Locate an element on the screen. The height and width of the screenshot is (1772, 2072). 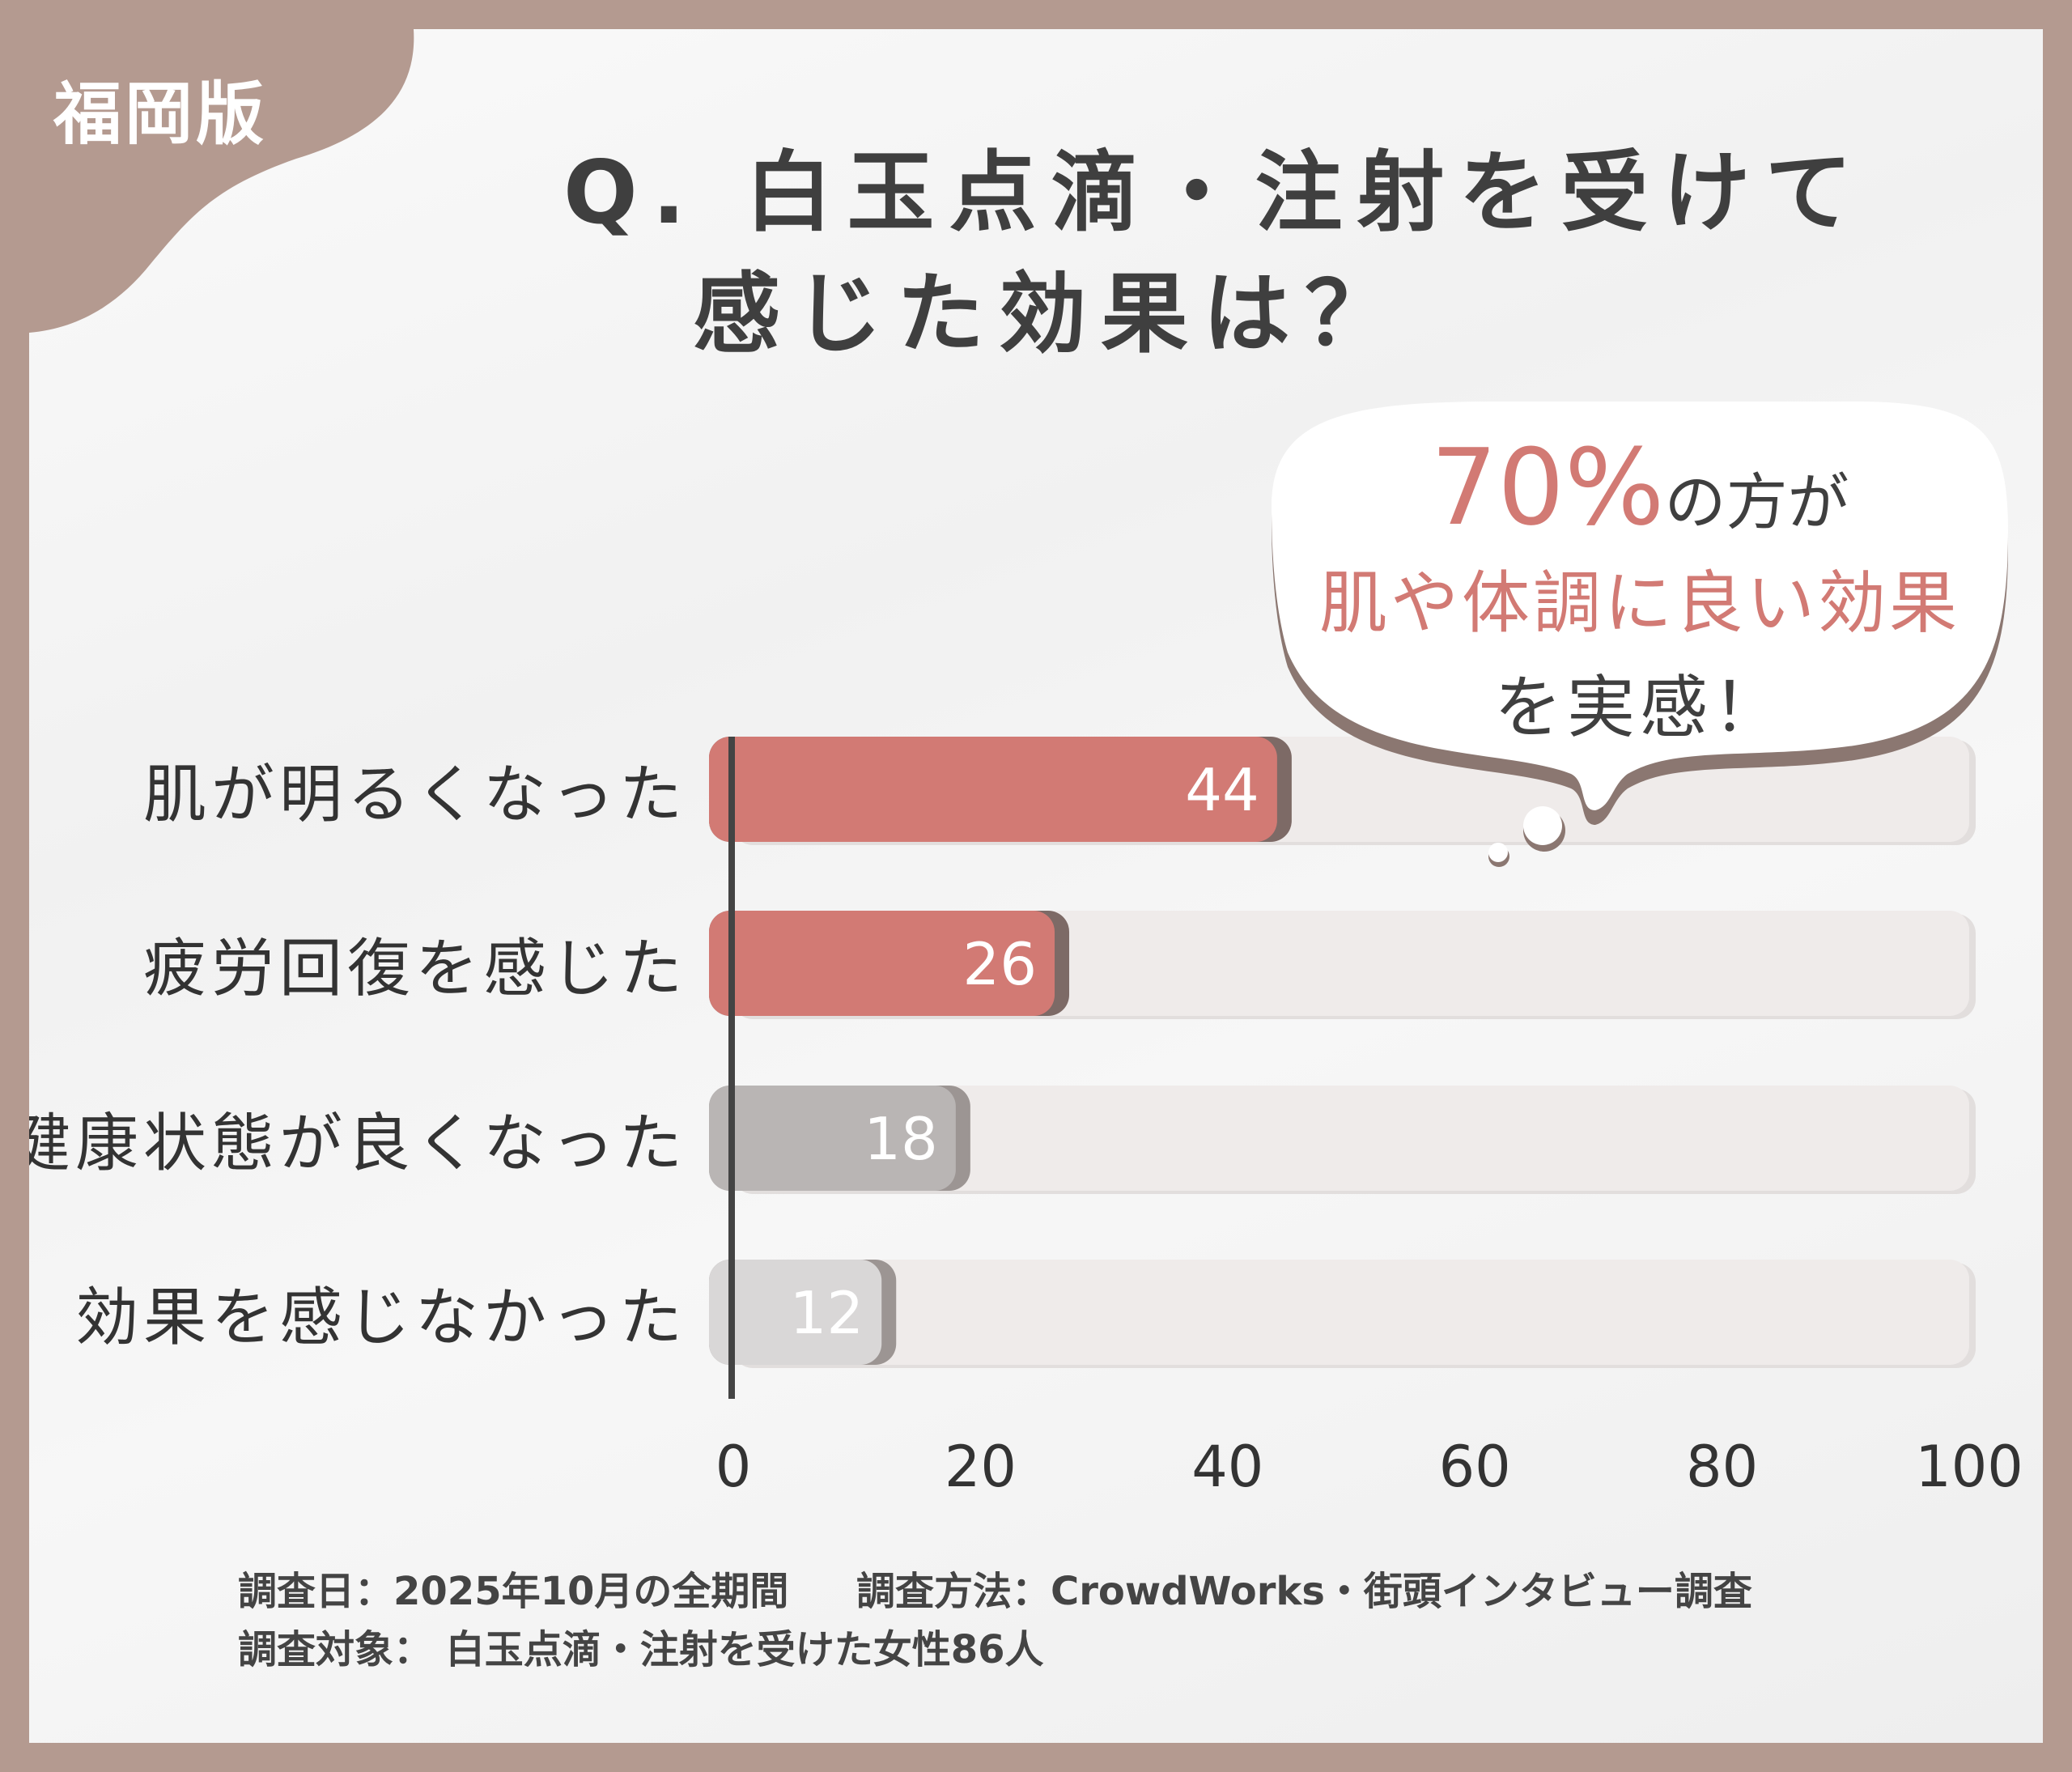
bubble-dots is located at coordinates (1526, 837).